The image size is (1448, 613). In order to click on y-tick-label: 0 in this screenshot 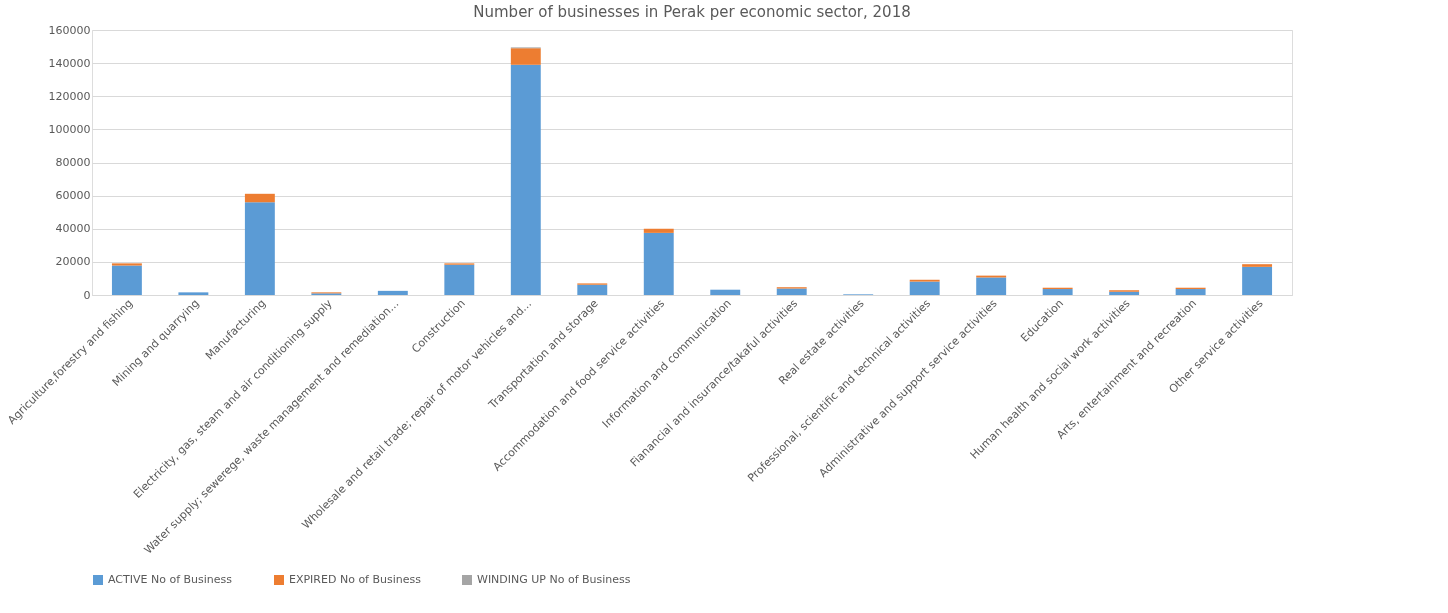, I will do `click(87, 295)`.